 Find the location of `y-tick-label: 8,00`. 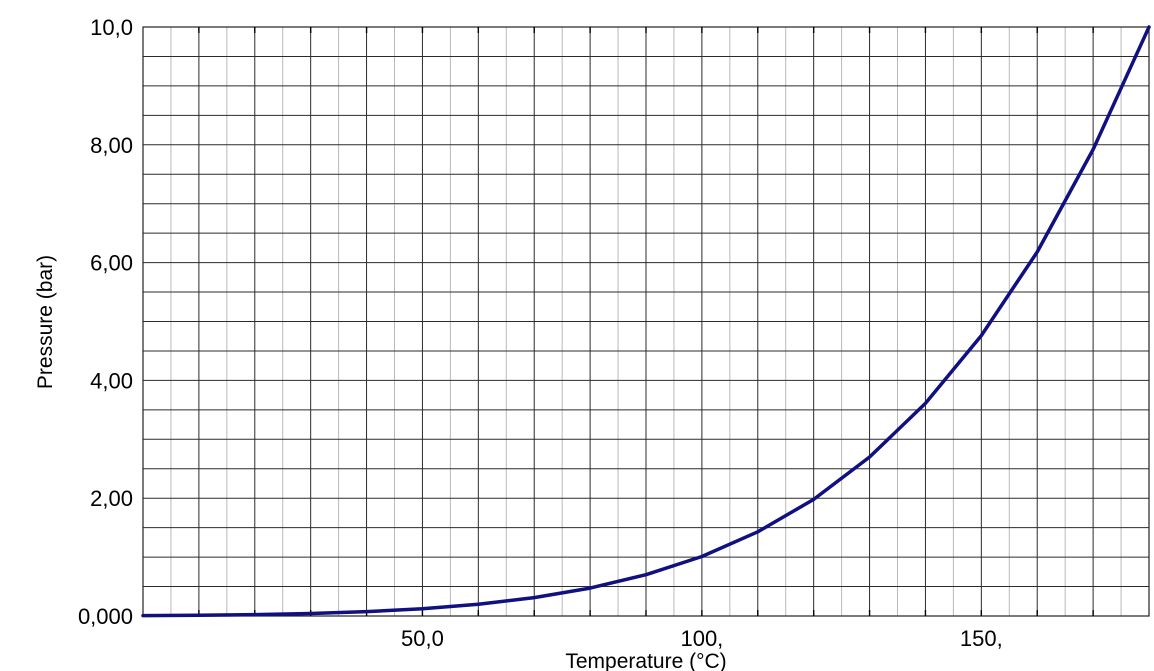

y-tick-label: 8,00 is located at coordinates (111, 145).